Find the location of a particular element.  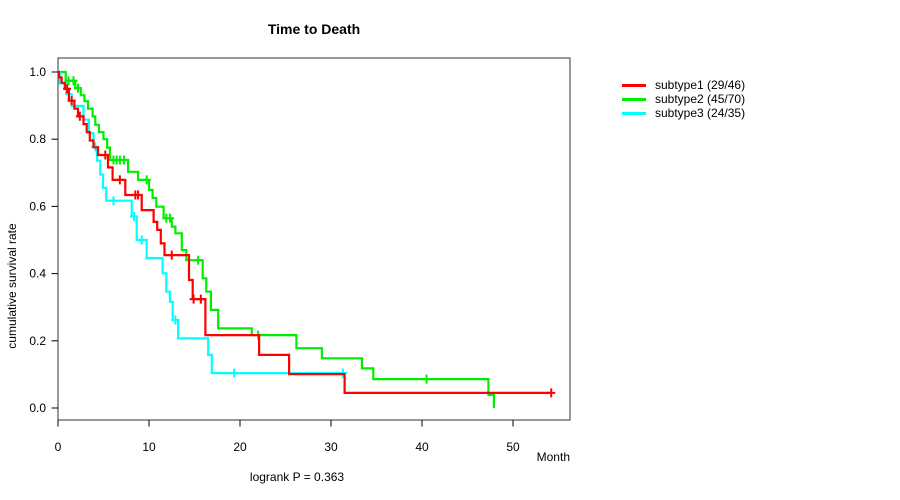

x-tick-label: 30 is located at coordinates (331, 447).